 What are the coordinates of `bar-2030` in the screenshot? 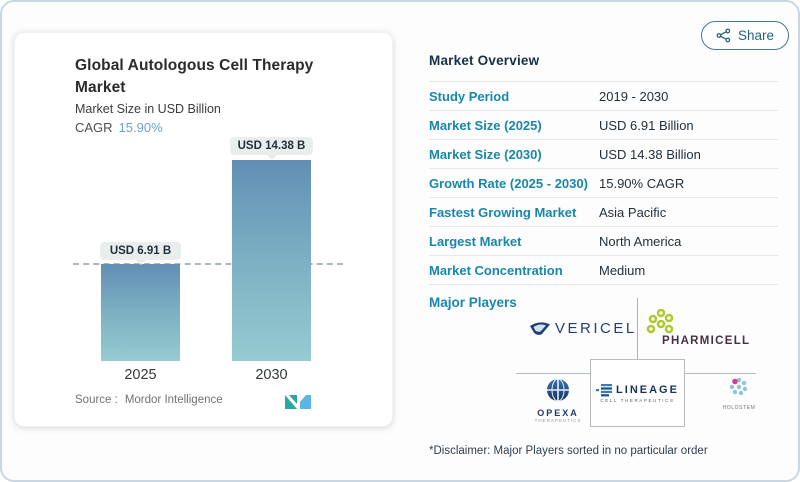 It's located at (271, 260).